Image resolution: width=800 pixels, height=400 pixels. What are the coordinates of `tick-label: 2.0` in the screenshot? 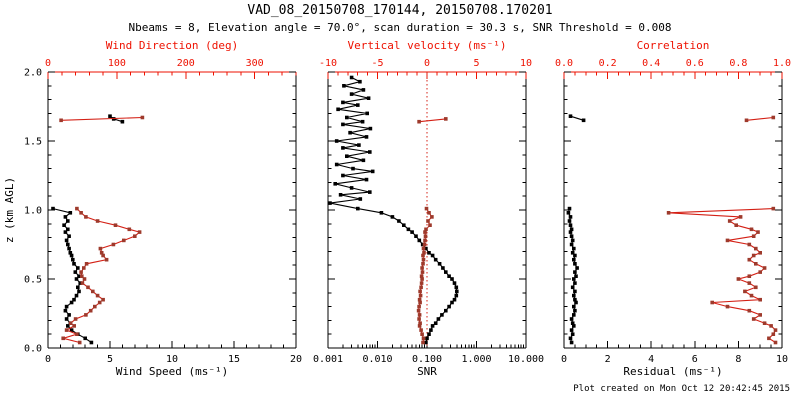 It's located at (33, 73).